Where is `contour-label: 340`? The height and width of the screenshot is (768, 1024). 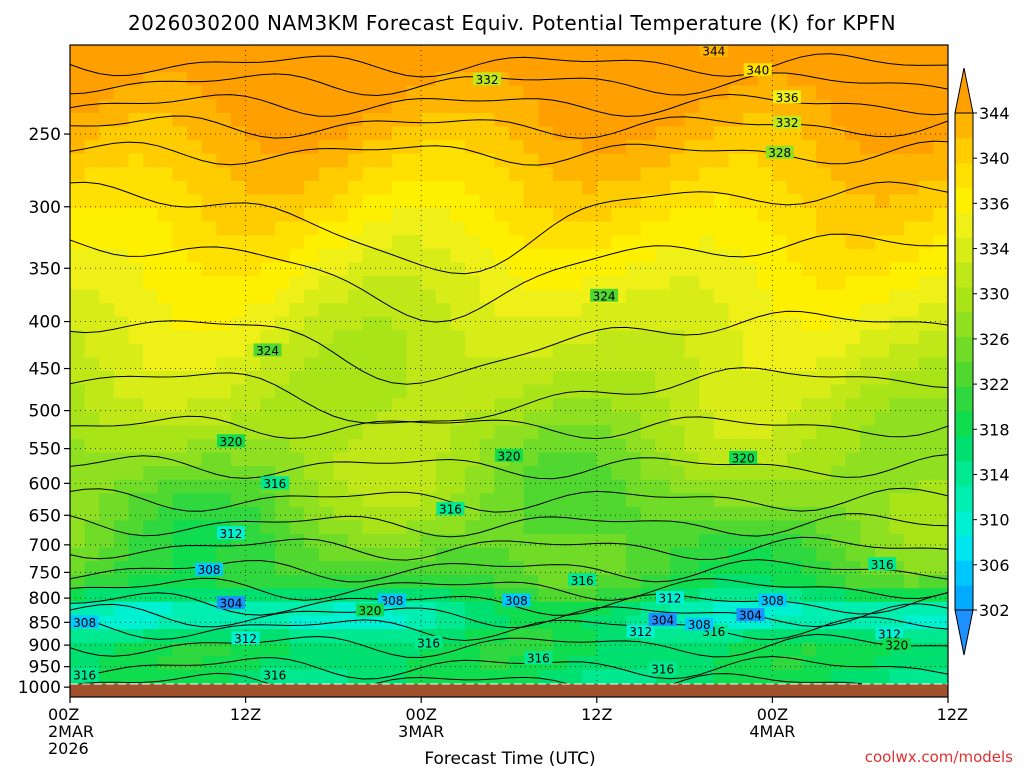
contour-label: 340 is located at coordinates (757, 71).